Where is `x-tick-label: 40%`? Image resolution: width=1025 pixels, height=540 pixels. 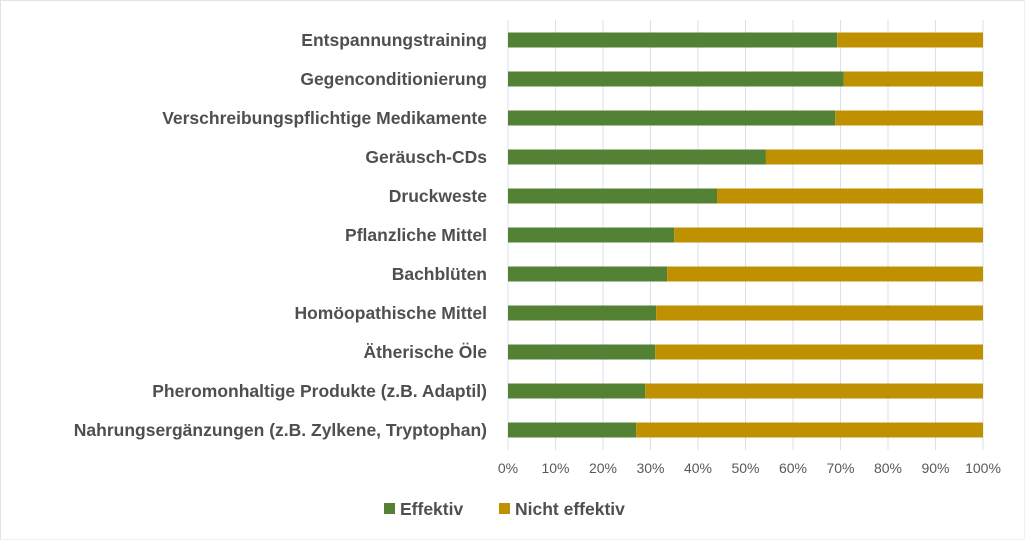 x-tick-label: 40% is located at coordinates (698, 468).